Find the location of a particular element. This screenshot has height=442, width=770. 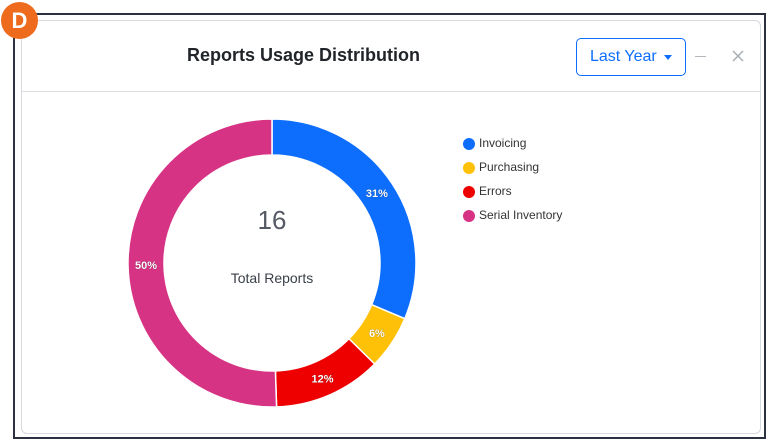

period-dropdown-label: Last Year is located at coordinates (623, 56).